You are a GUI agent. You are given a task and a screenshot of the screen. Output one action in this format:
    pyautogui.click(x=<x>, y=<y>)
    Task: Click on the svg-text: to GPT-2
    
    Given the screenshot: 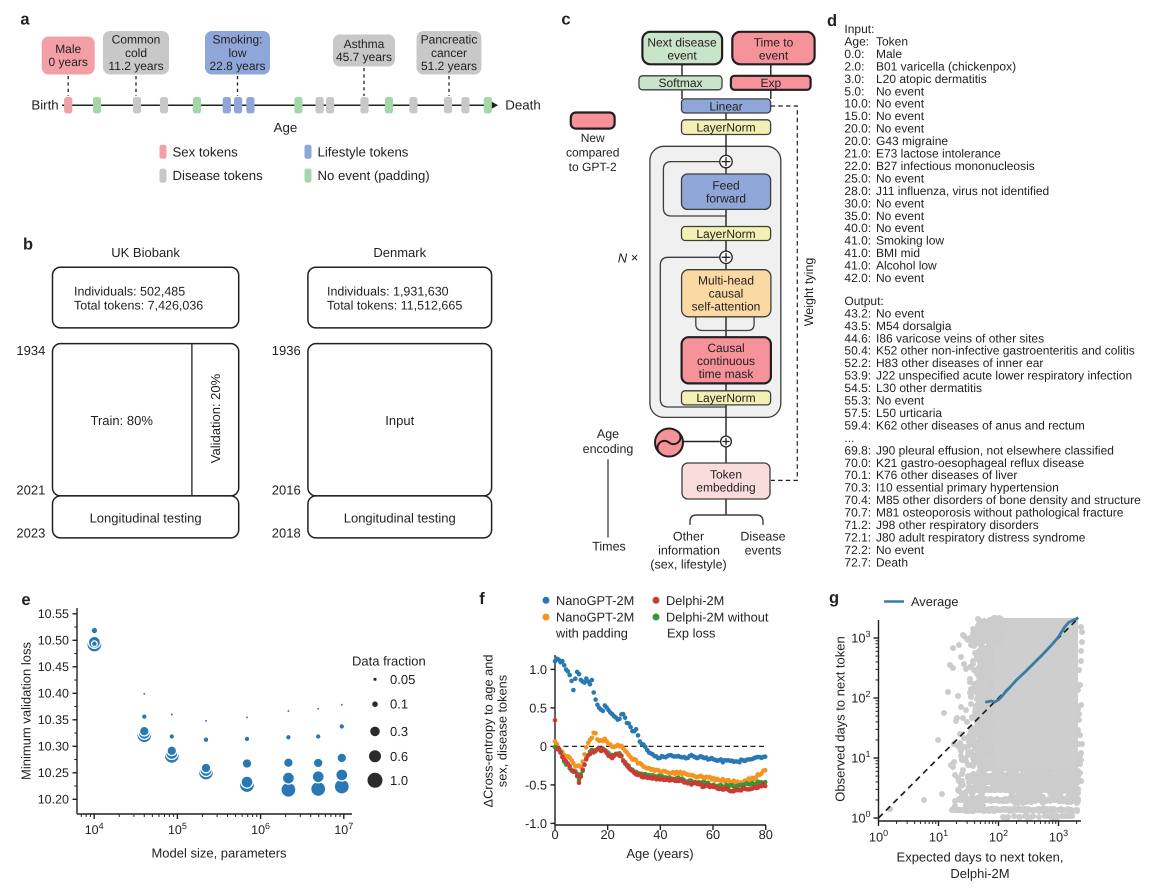 What is the action you would take?
    pyautogui.click(x=593, y=167)
    